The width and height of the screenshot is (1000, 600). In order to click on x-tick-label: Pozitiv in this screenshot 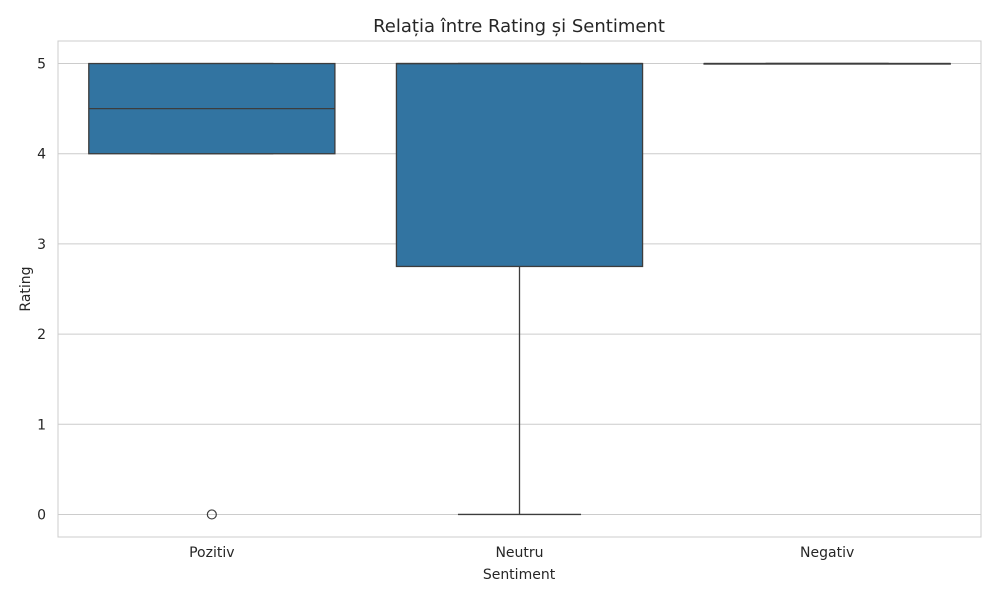, I will do `click(211, 553)`.